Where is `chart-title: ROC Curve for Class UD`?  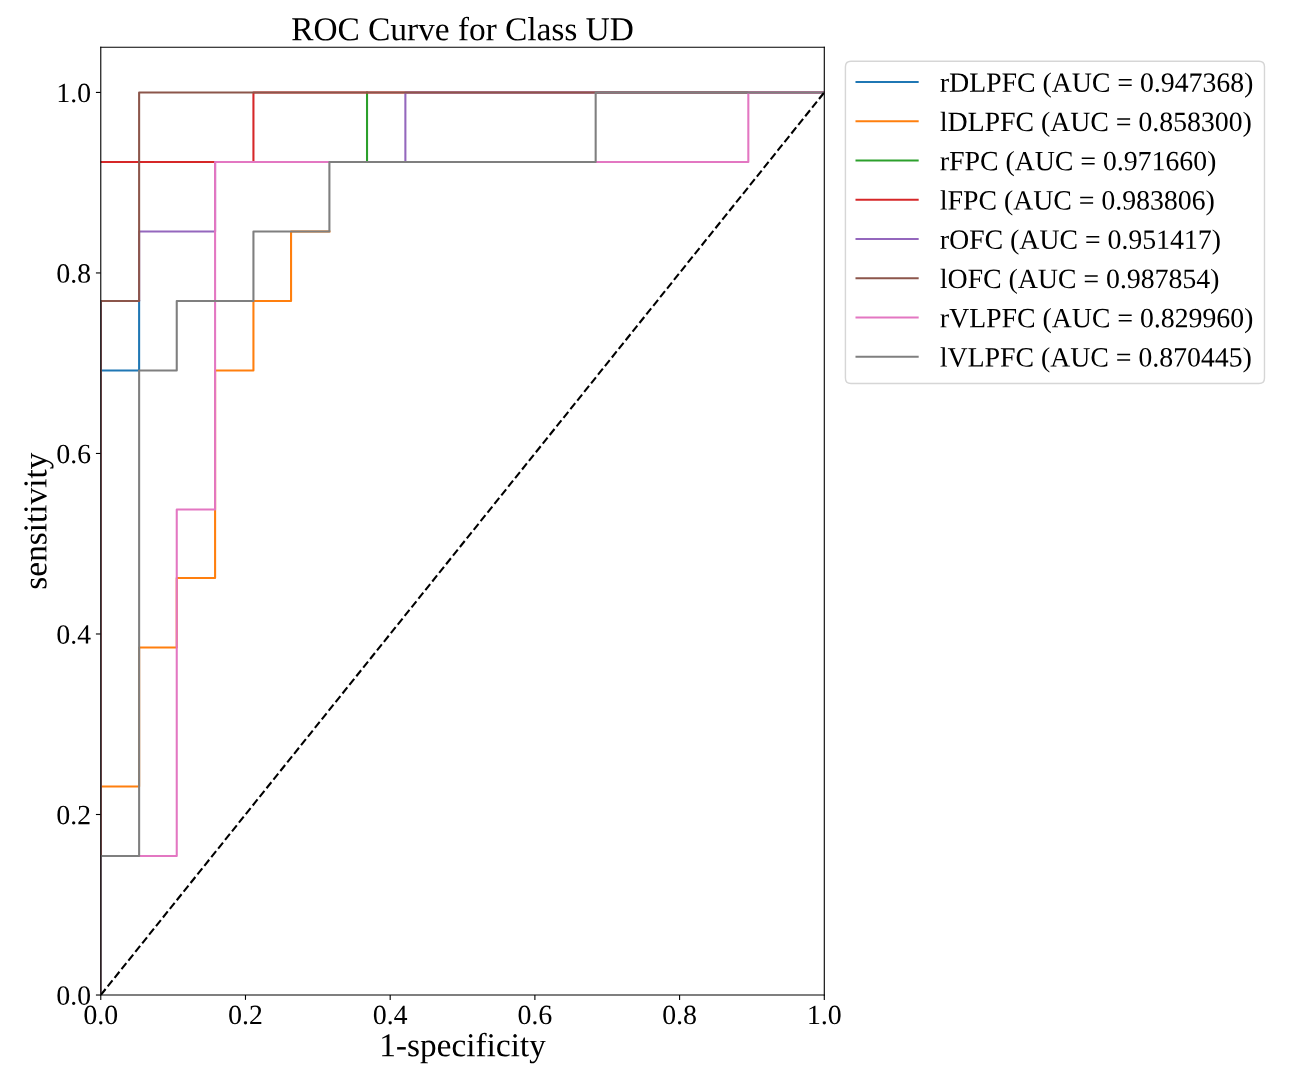
chart-title: ROC Curve for Class UD is located at coordinates (462, 28).